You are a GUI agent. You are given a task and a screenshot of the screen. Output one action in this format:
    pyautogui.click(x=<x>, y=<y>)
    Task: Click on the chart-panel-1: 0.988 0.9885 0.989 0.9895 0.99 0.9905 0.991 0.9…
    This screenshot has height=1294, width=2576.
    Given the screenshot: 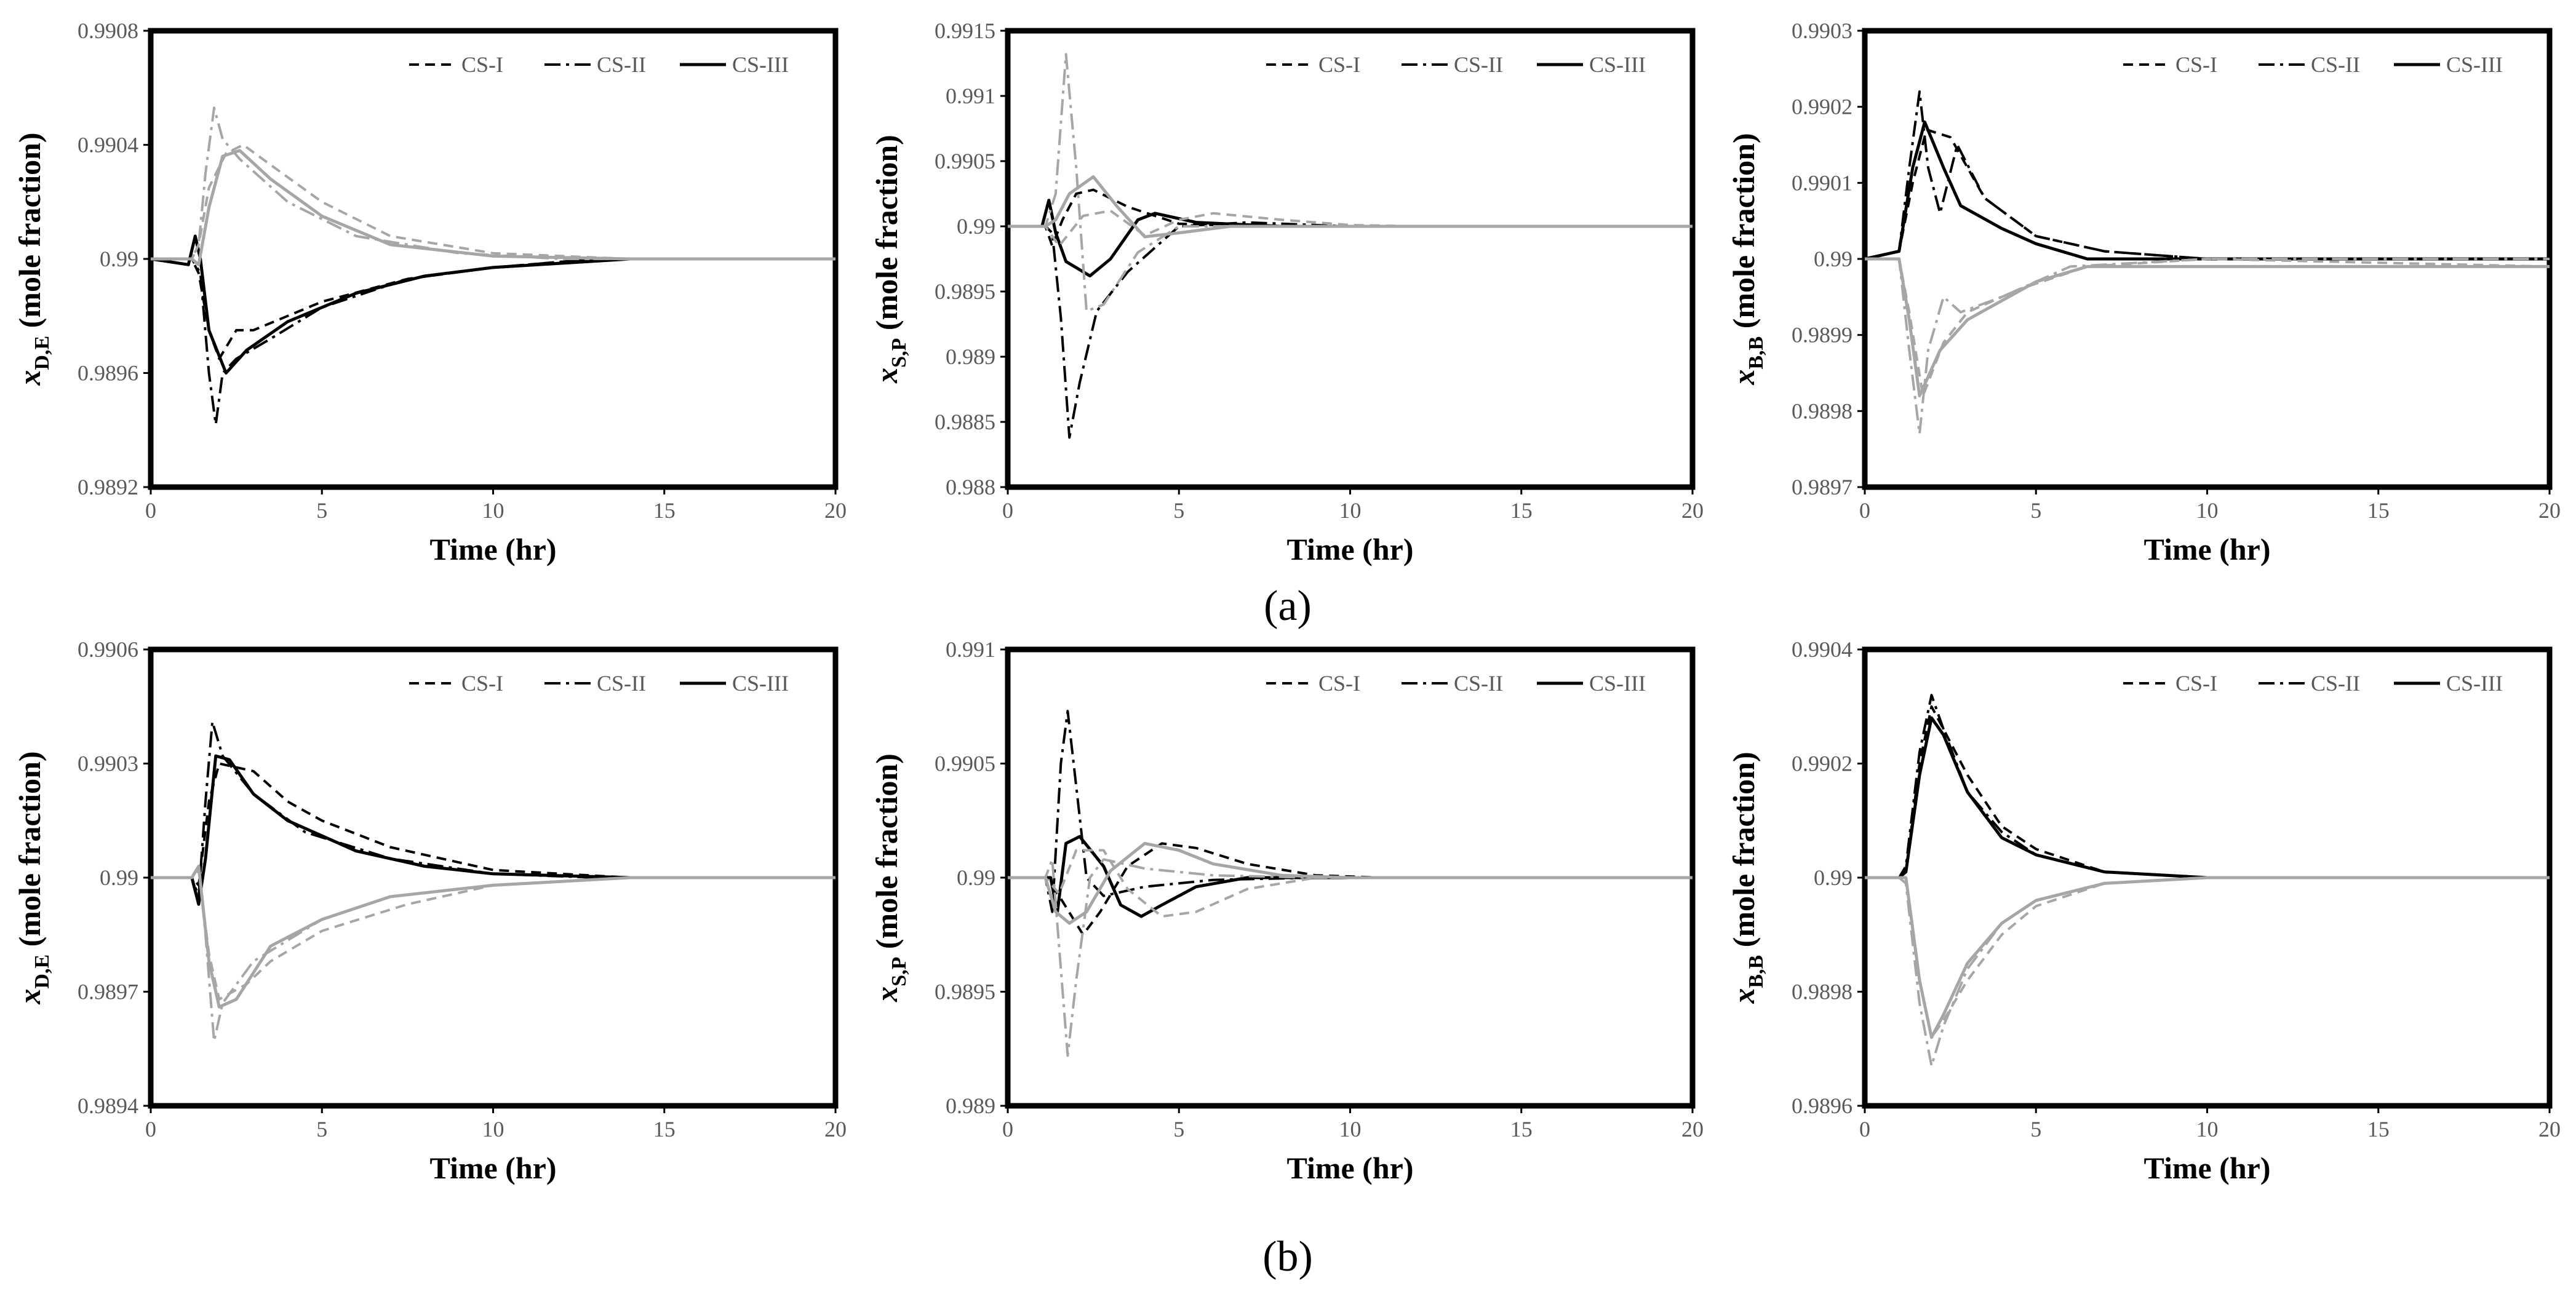 What is the action you would take?
    pyautogui.click(x=1286, y=292)
    